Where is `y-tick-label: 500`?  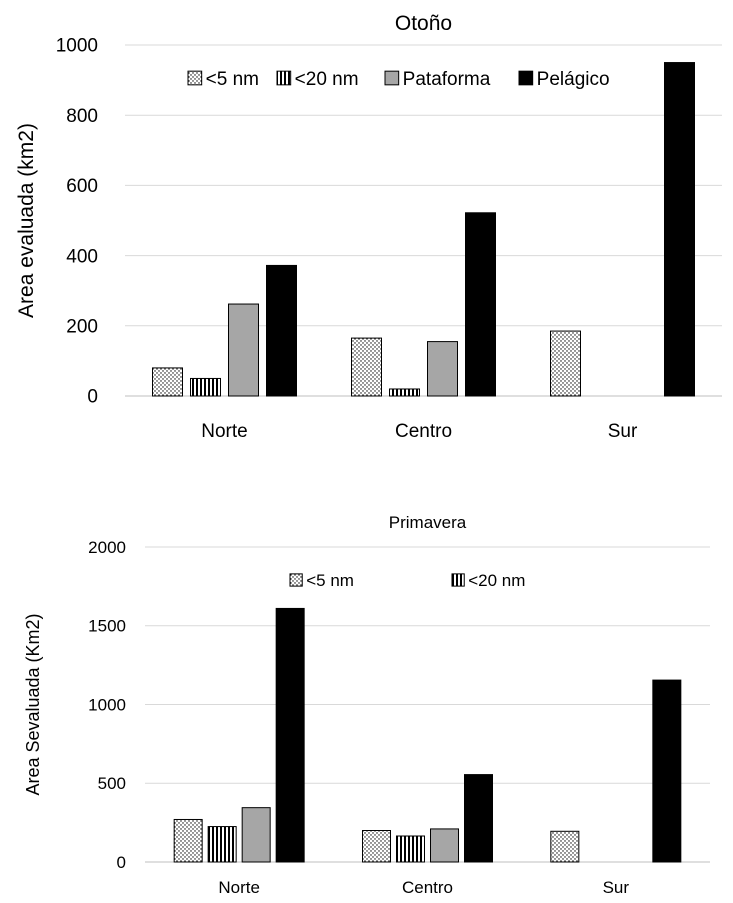 y-tick-label: 500 is located at coordinates (112, 783).